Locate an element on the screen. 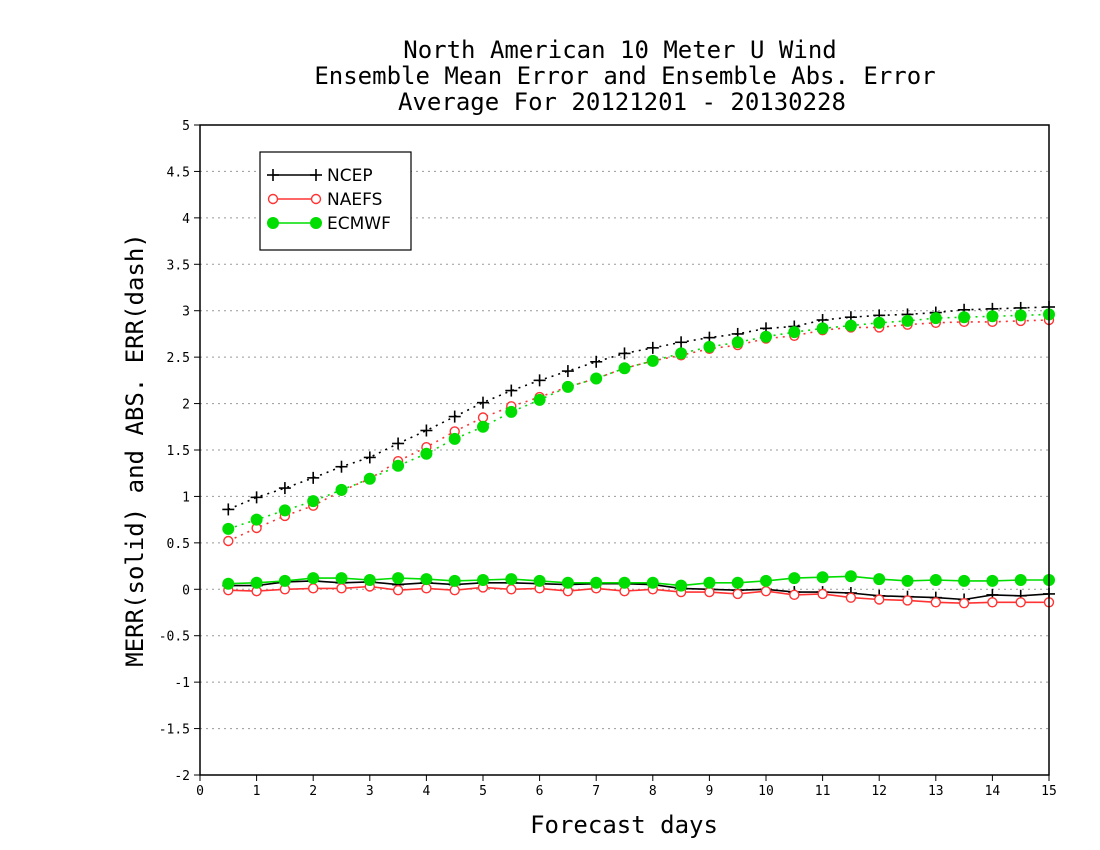 The width and height of the screenshot is (1100, 850). y-tick-label: 3 is located at coordinates (186, 312).